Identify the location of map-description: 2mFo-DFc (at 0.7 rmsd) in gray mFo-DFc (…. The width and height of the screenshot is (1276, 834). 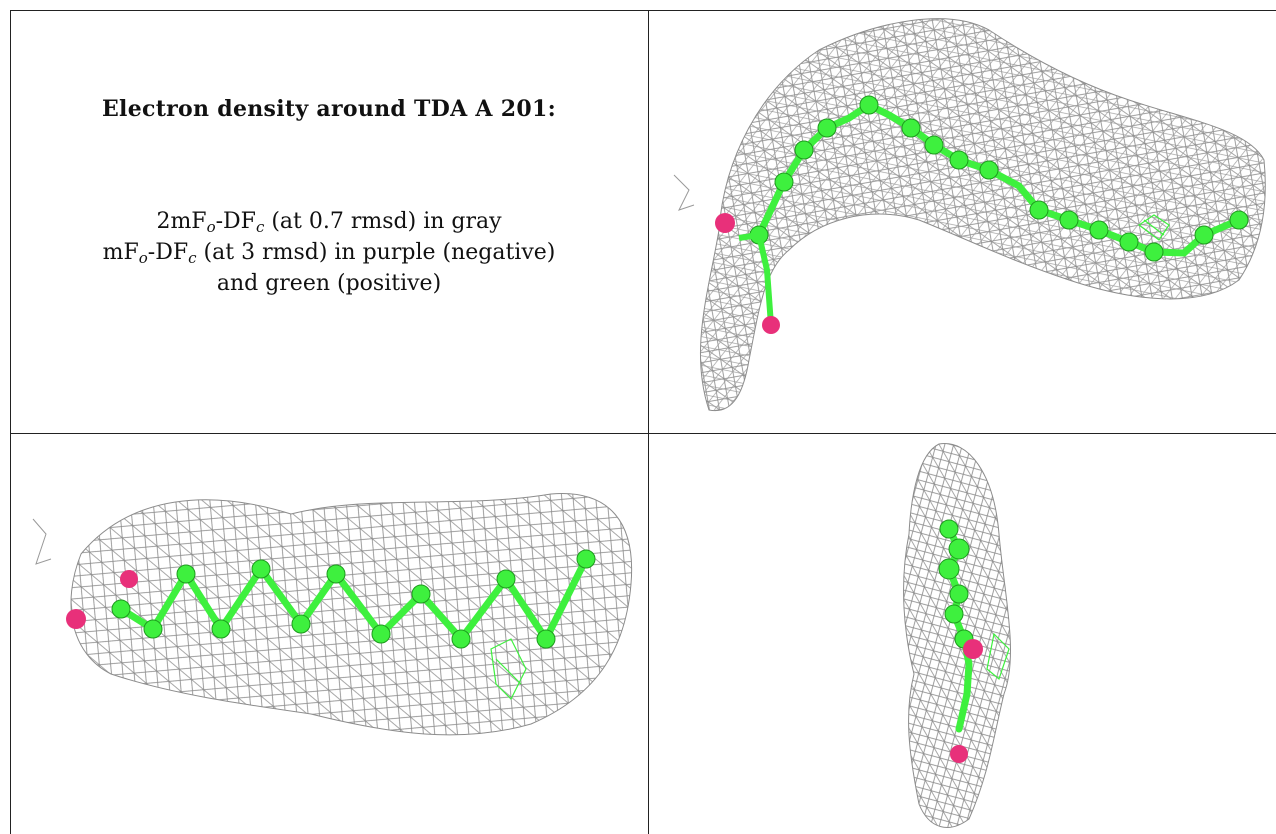
(329, 252).